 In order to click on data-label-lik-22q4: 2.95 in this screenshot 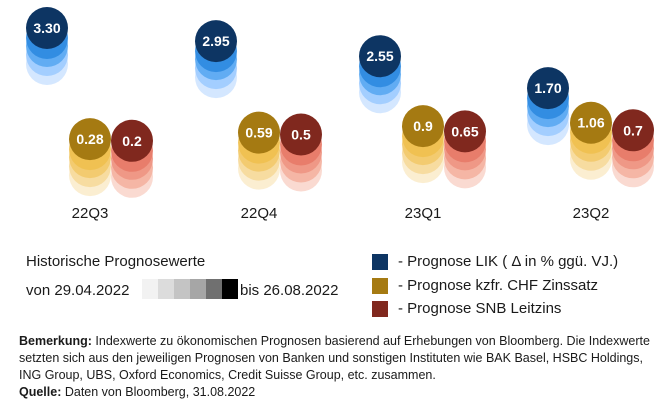, I will do `click(215, 41)`.